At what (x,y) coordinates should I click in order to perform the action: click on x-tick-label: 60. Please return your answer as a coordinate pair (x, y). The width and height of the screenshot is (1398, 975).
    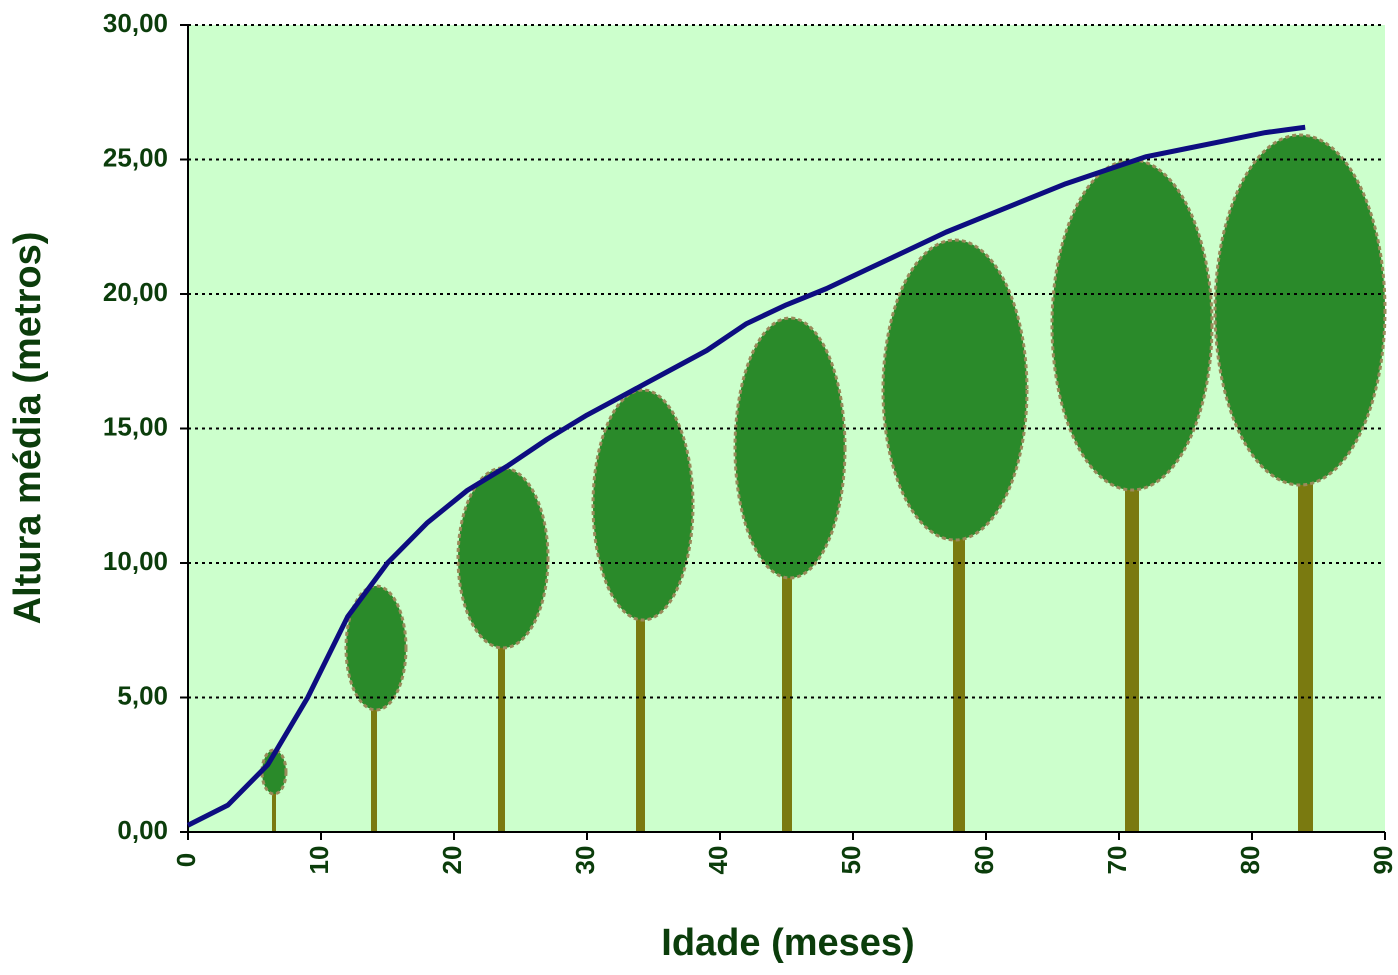
    Looking at the image, I should click on (984, 860).